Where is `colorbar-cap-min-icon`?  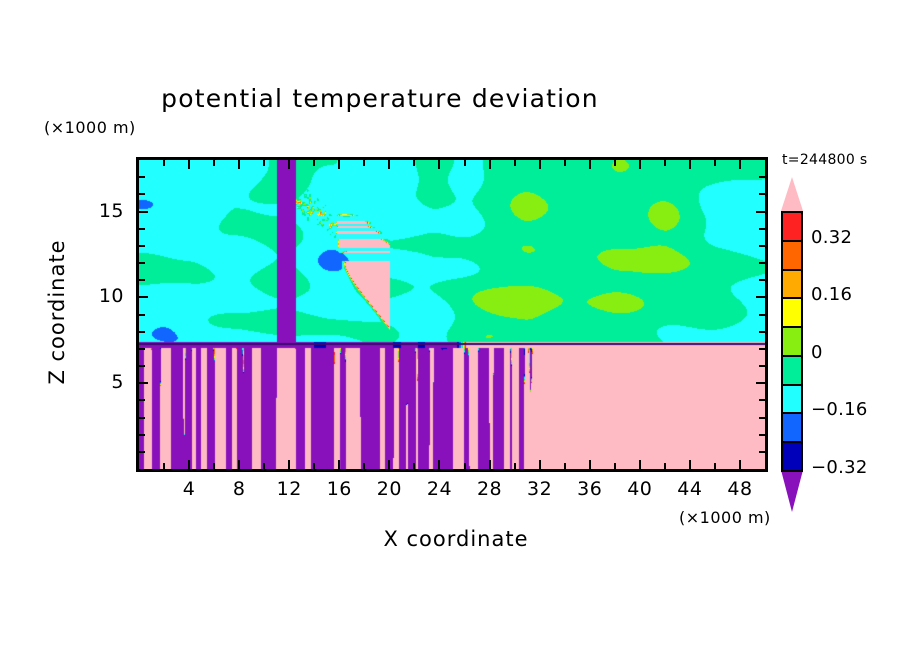
colorbar-cap-min-icon is located at coordinates (792, 491).